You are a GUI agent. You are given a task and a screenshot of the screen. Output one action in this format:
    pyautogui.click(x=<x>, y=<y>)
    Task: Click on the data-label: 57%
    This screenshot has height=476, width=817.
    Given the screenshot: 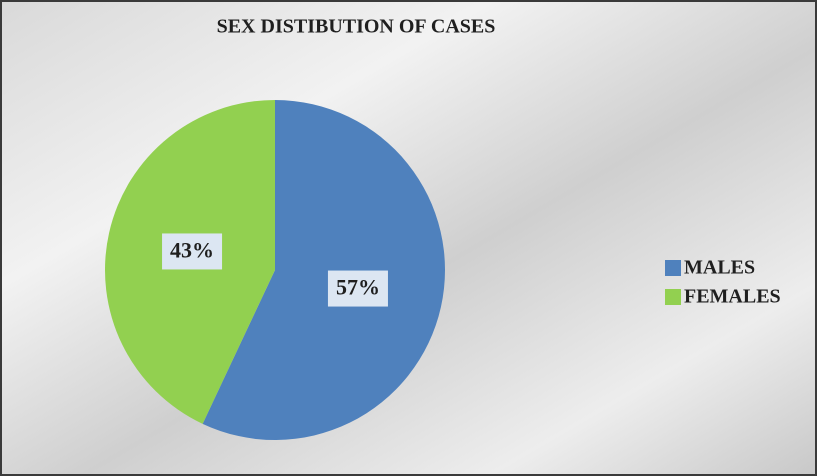 What is the action you would take?
    pyautogui.click(x=358, y=287)
    